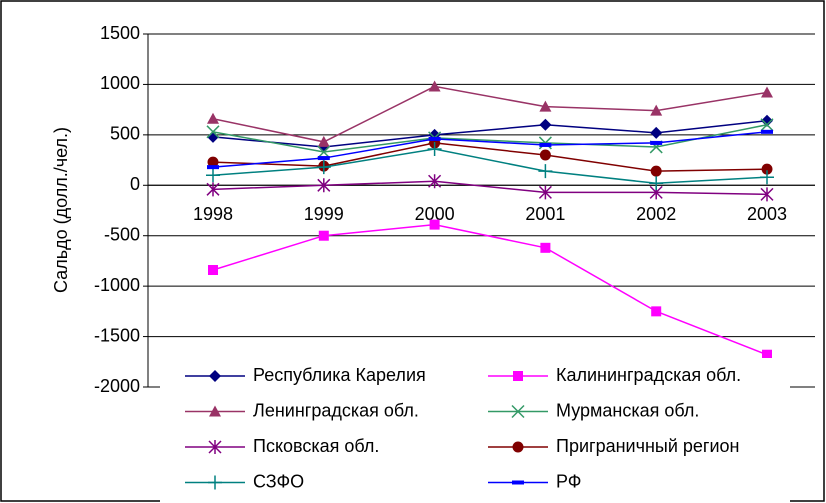  I want to click on x-tick-label: 2002, so click(656, 214).